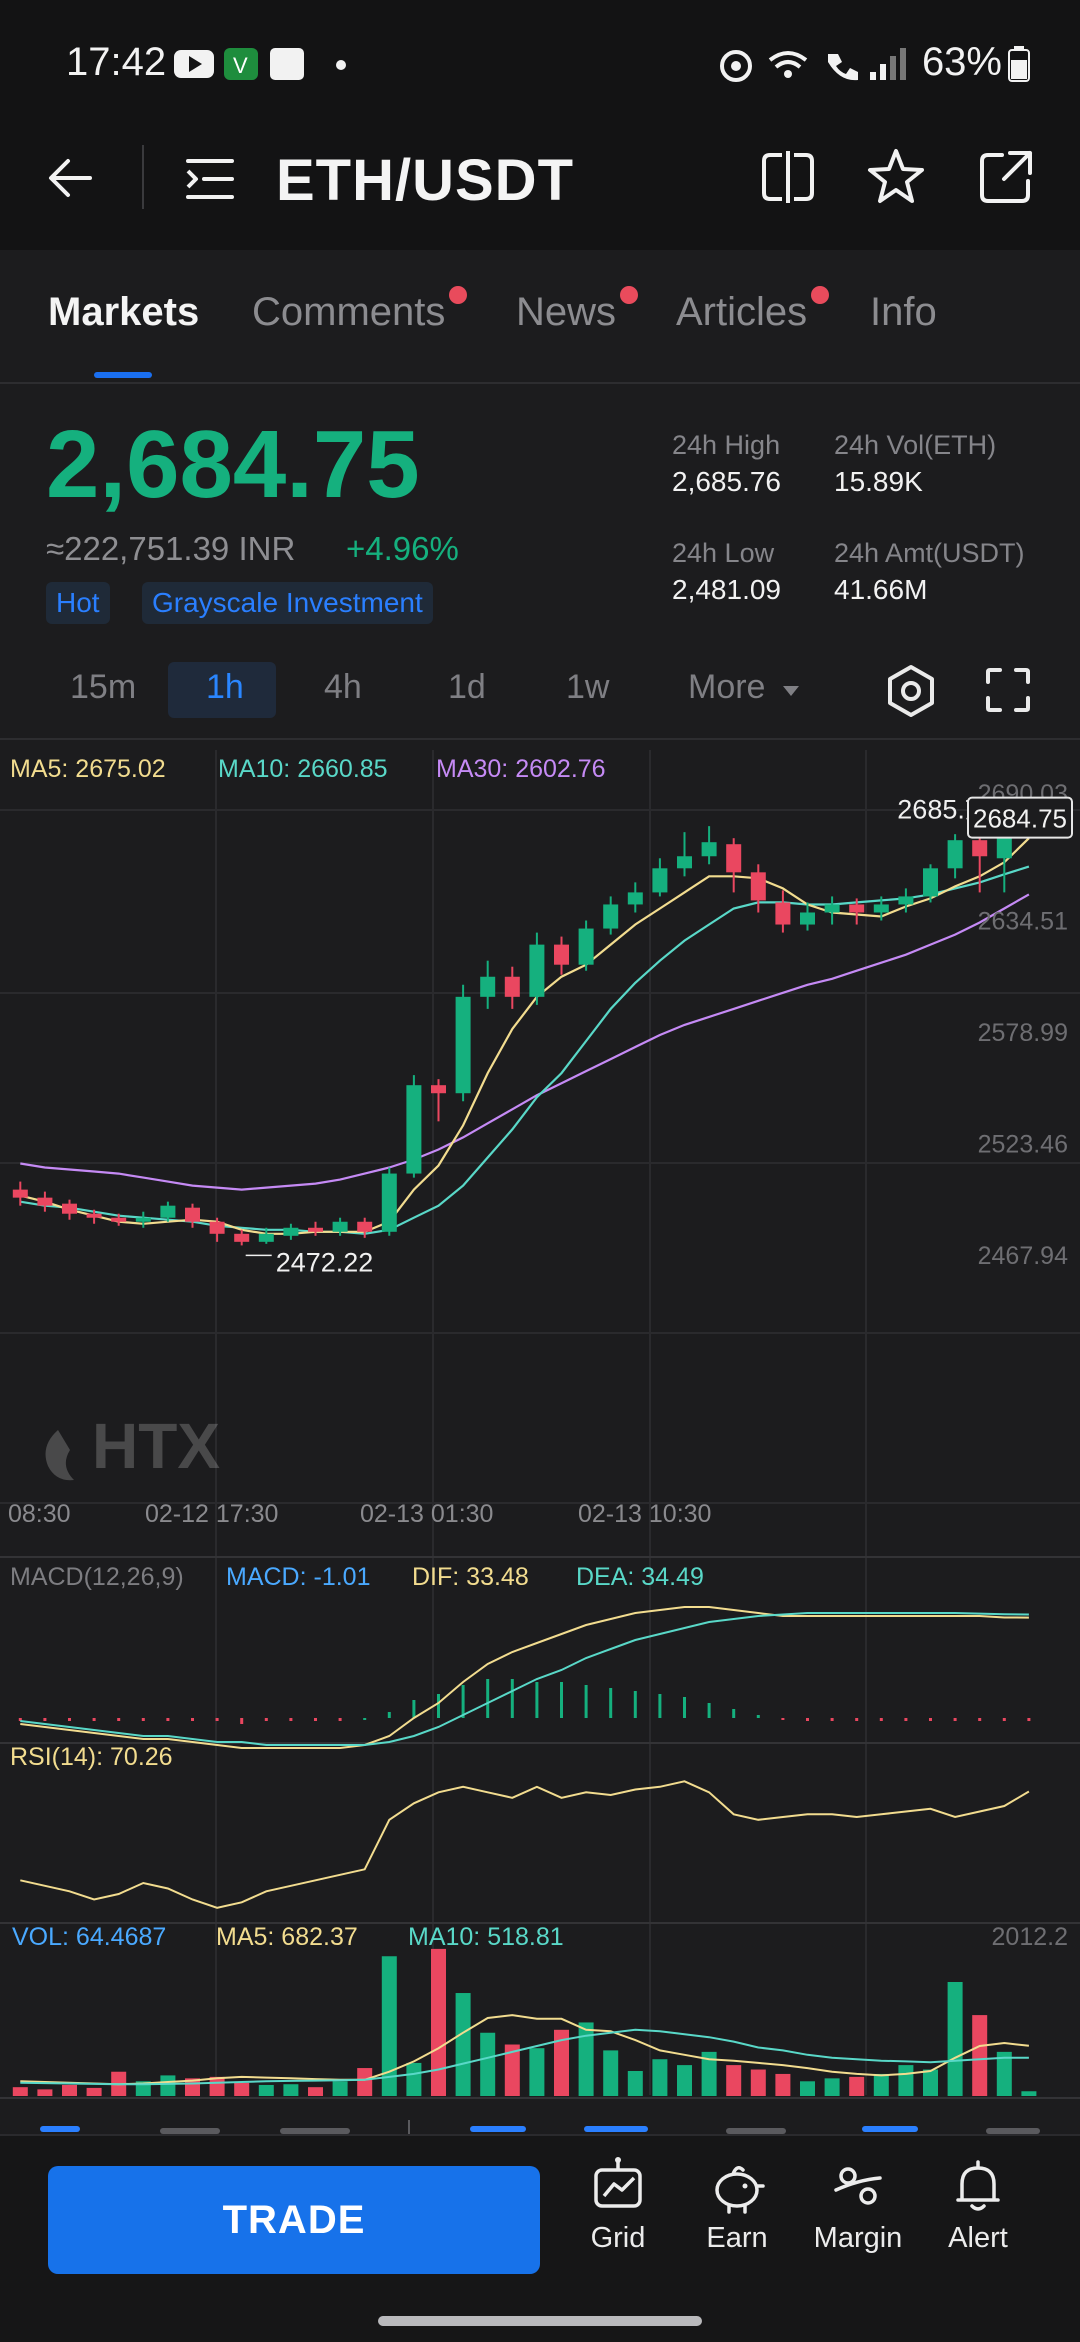 The height and width of the screenshot is (2342, 1080). I want to click on interval-1h: 1h, so click(225, 687).